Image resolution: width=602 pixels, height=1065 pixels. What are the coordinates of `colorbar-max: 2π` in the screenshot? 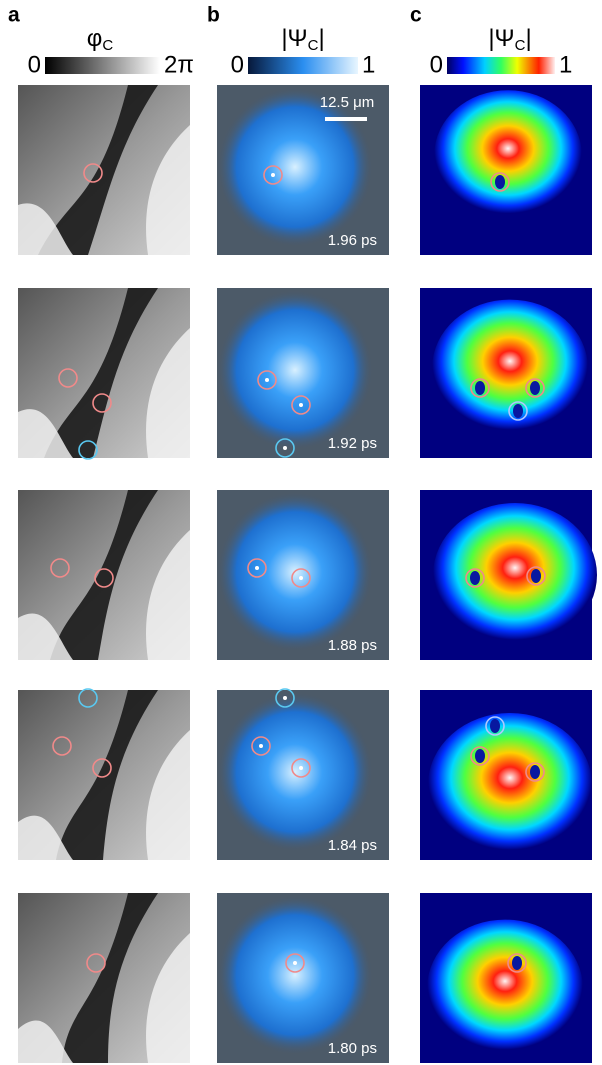 It's located at (179, 64).